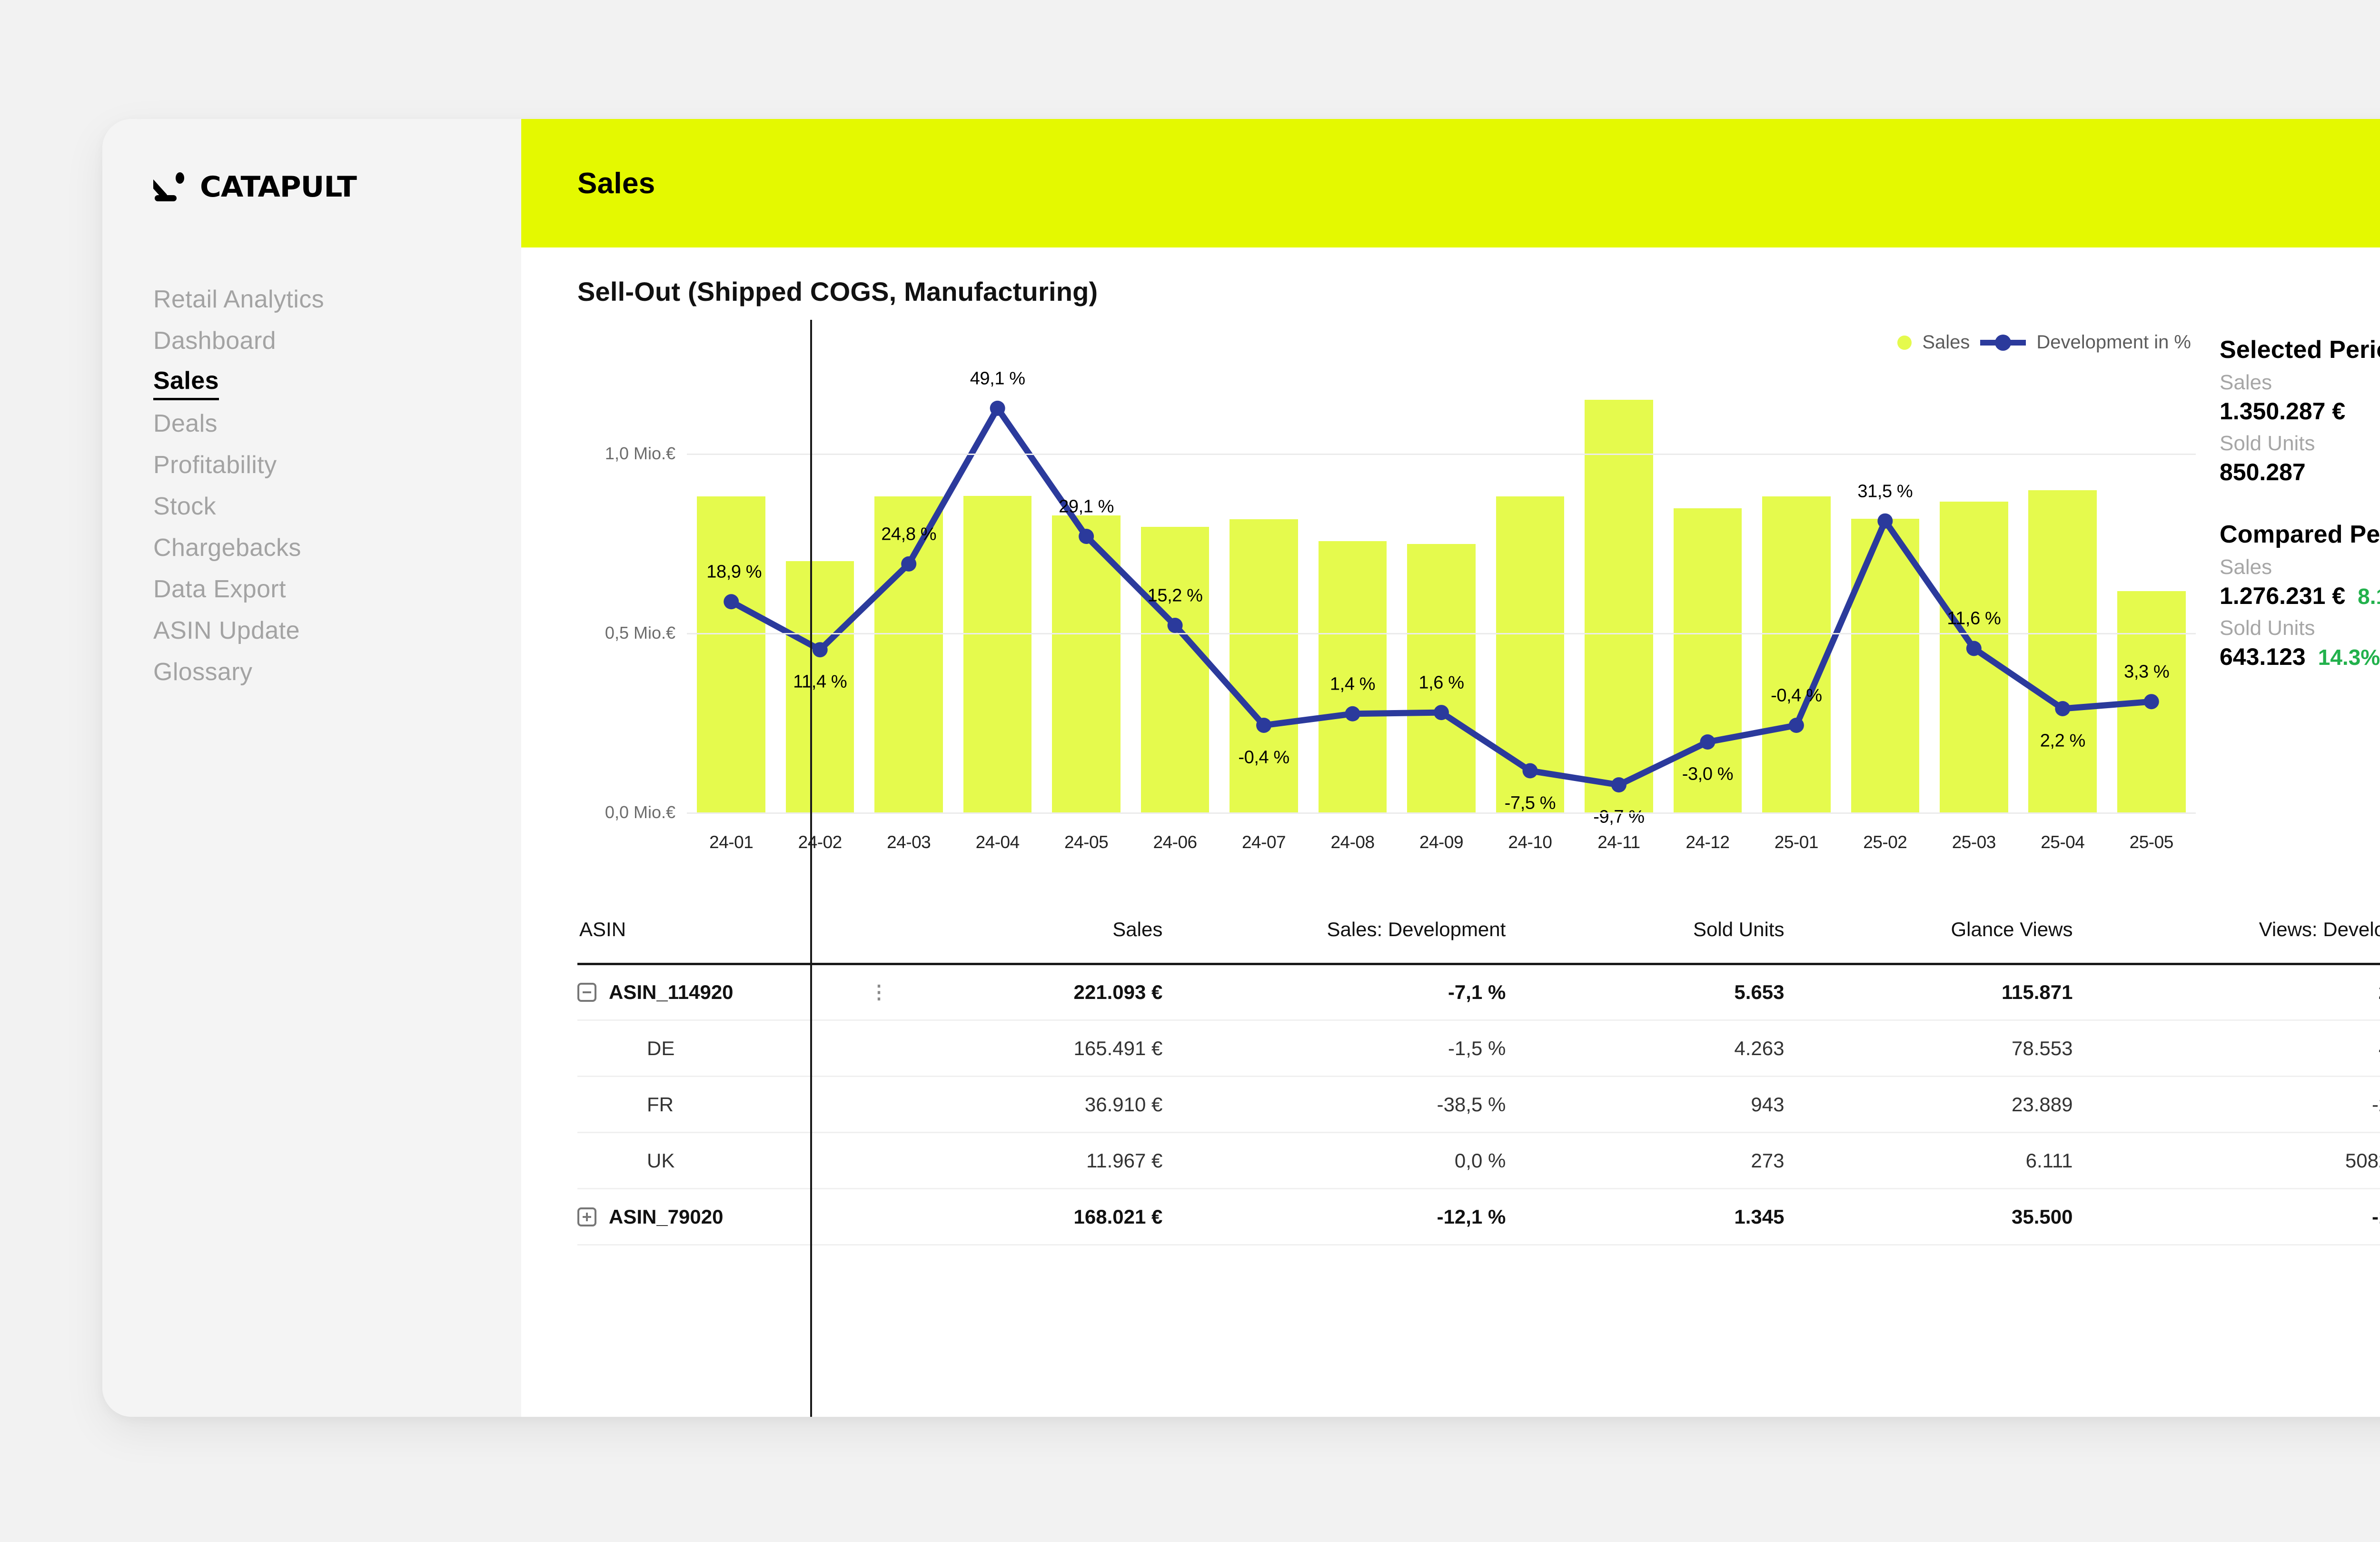 Image resolution: width=2380 pixels, height=1542 pixels. Describe the element at coordinates (1796, 842) in the screenshot. I see `chart-x-tick: 25-01` at that location.